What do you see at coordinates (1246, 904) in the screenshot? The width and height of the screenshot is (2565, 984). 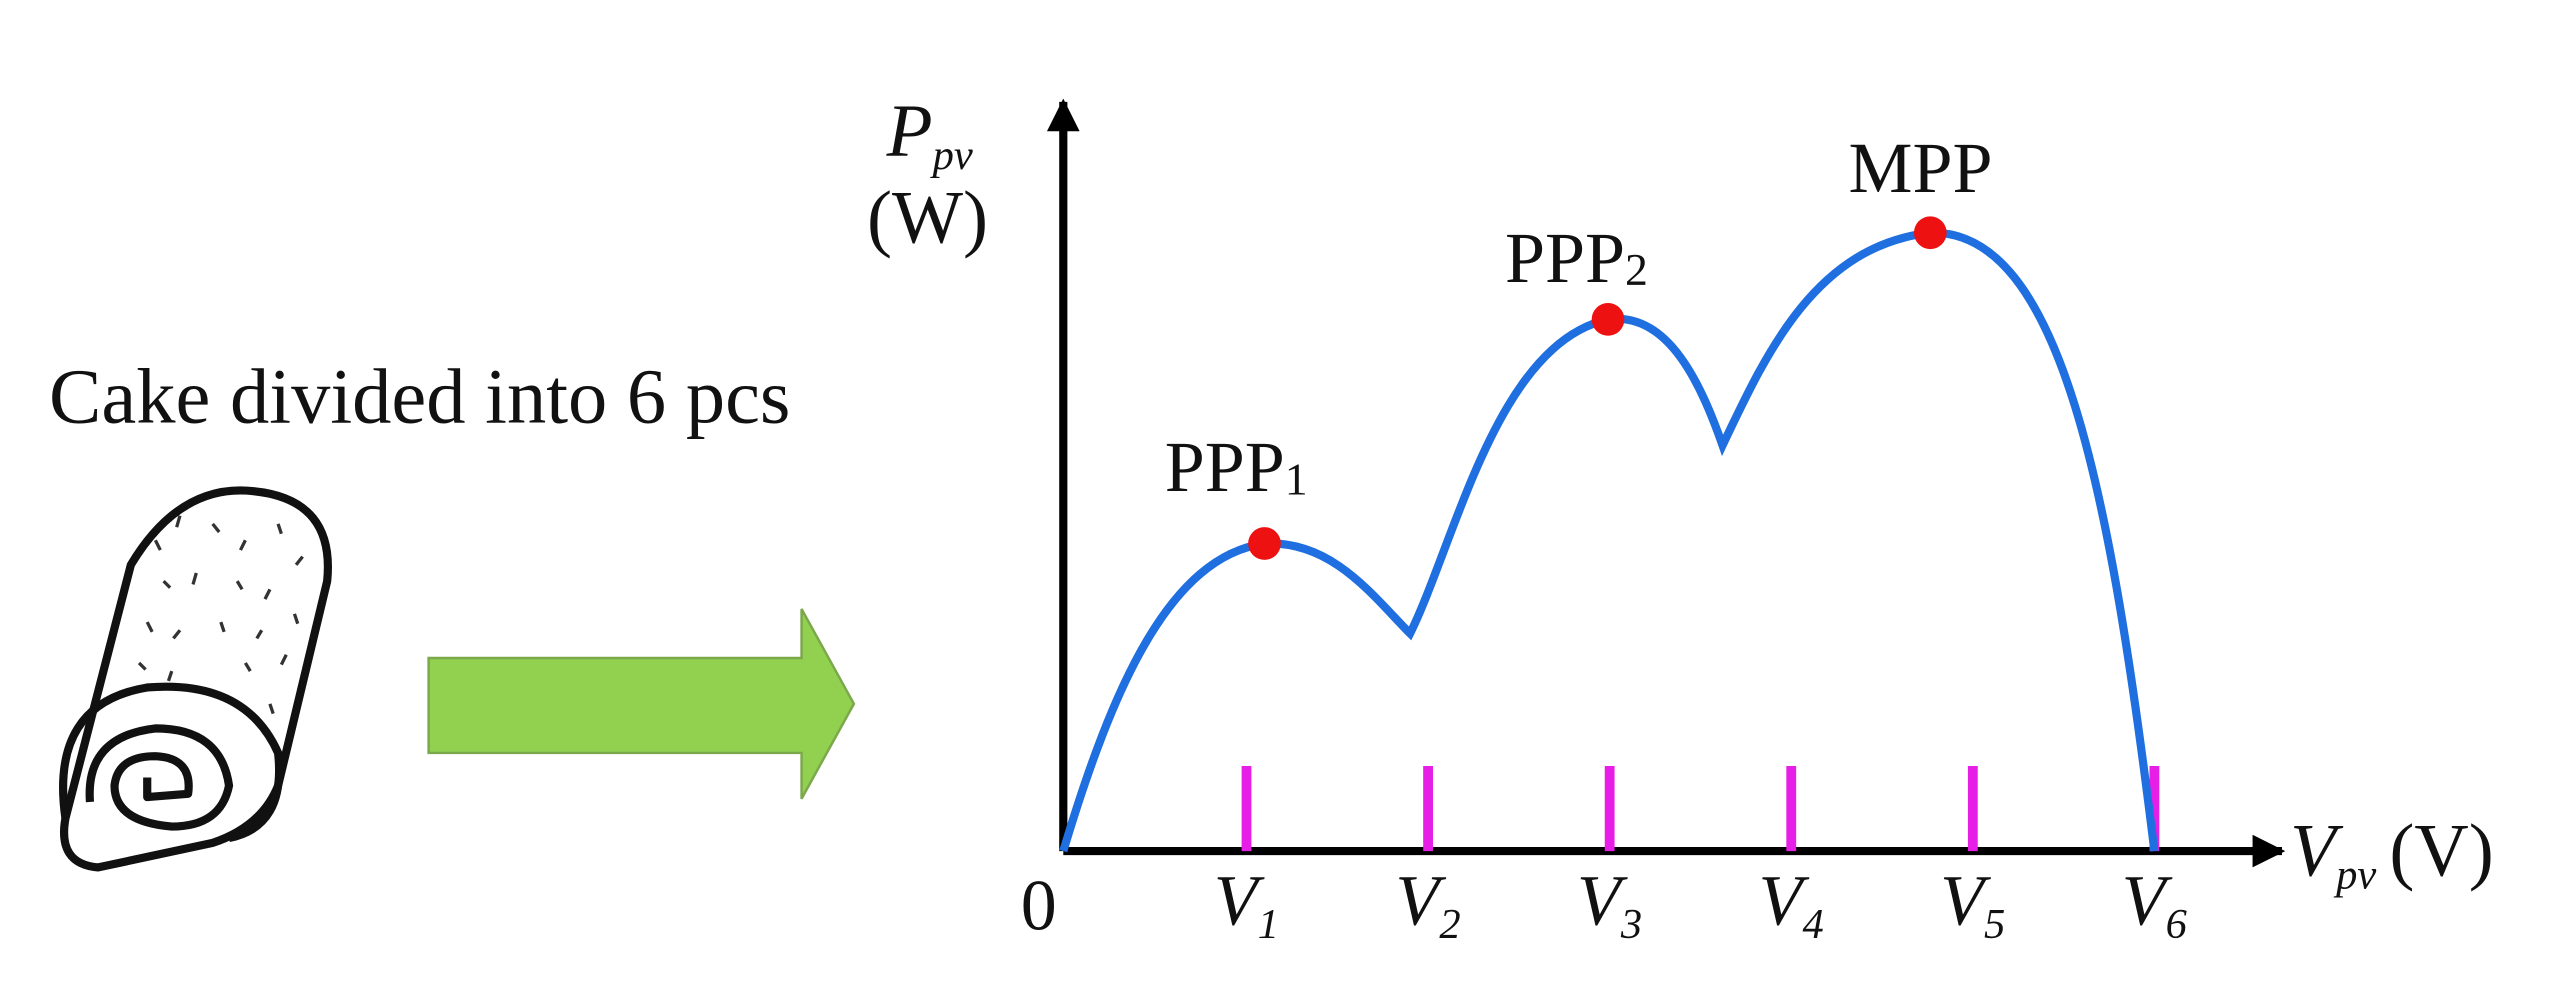 I see `tick-label: V1` at bounding box center [1246, 904].